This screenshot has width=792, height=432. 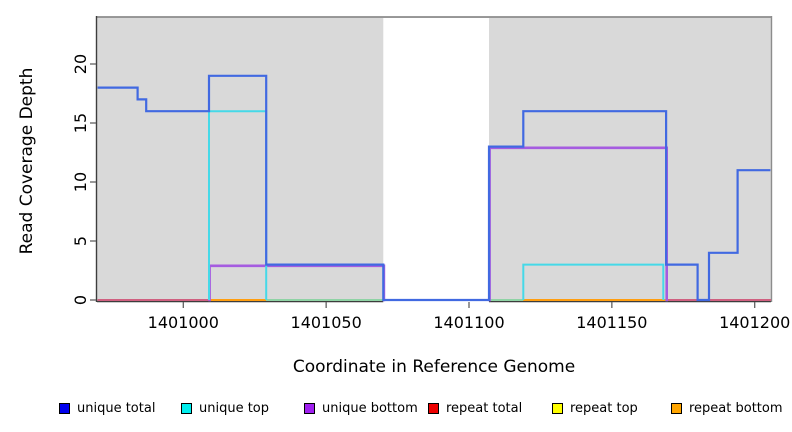 I want to click on y-tick-label: 5, so click(x=80, y=241).